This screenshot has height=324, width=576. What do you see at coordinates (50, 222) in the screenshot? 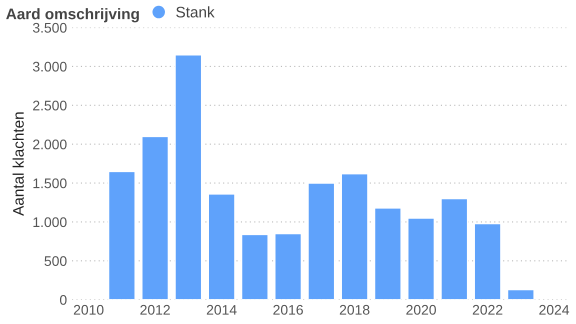
I see `y-tick-label: 1.000` at bounding box center [50, 222].